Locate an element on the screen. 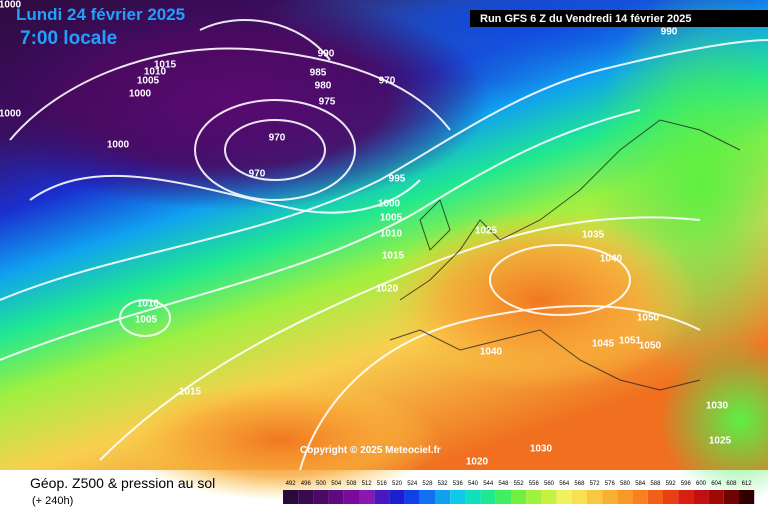  run-box is located at coordinates (619, 18).